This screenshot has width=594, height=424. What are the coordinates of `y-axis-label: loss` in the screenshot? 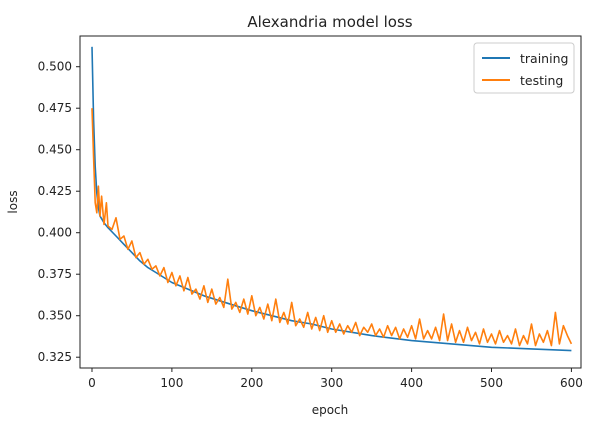 It's located at (13, 201).